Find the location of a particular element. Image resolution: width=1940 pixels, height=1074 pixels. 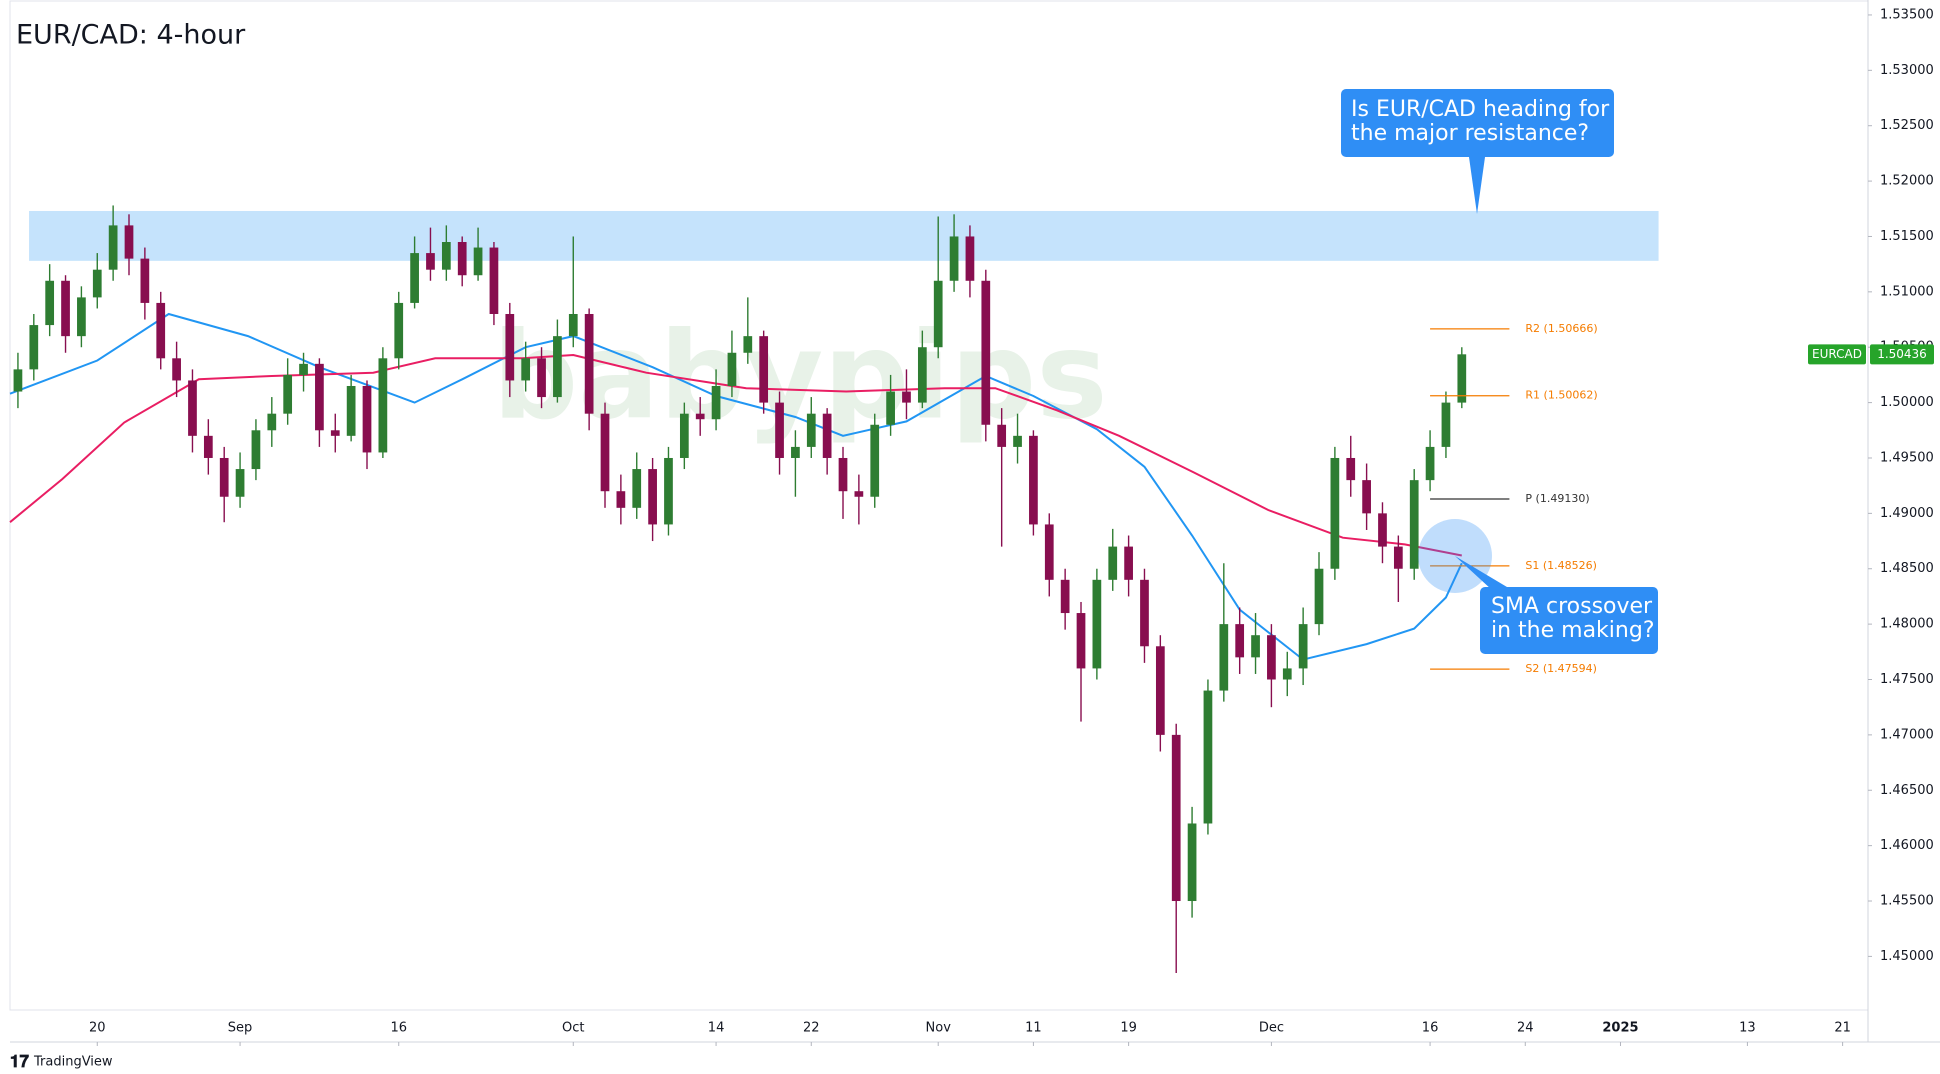

x-tick-label: Sep is located at coordinates (240, 1028).